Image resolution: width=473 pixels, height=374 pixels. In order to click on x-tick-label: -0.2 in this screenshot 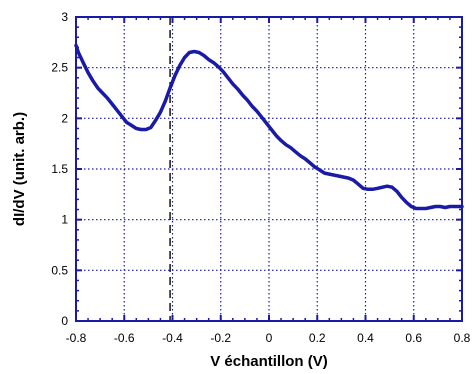, I will do `click(220, 338)`.